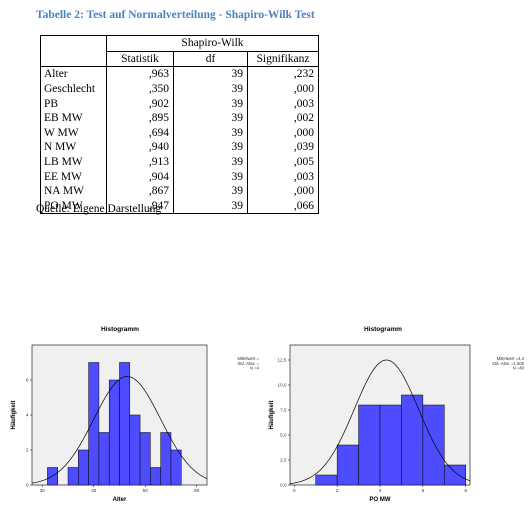  I want to click on cell-signifikanz: ,002, so click(283, 118).